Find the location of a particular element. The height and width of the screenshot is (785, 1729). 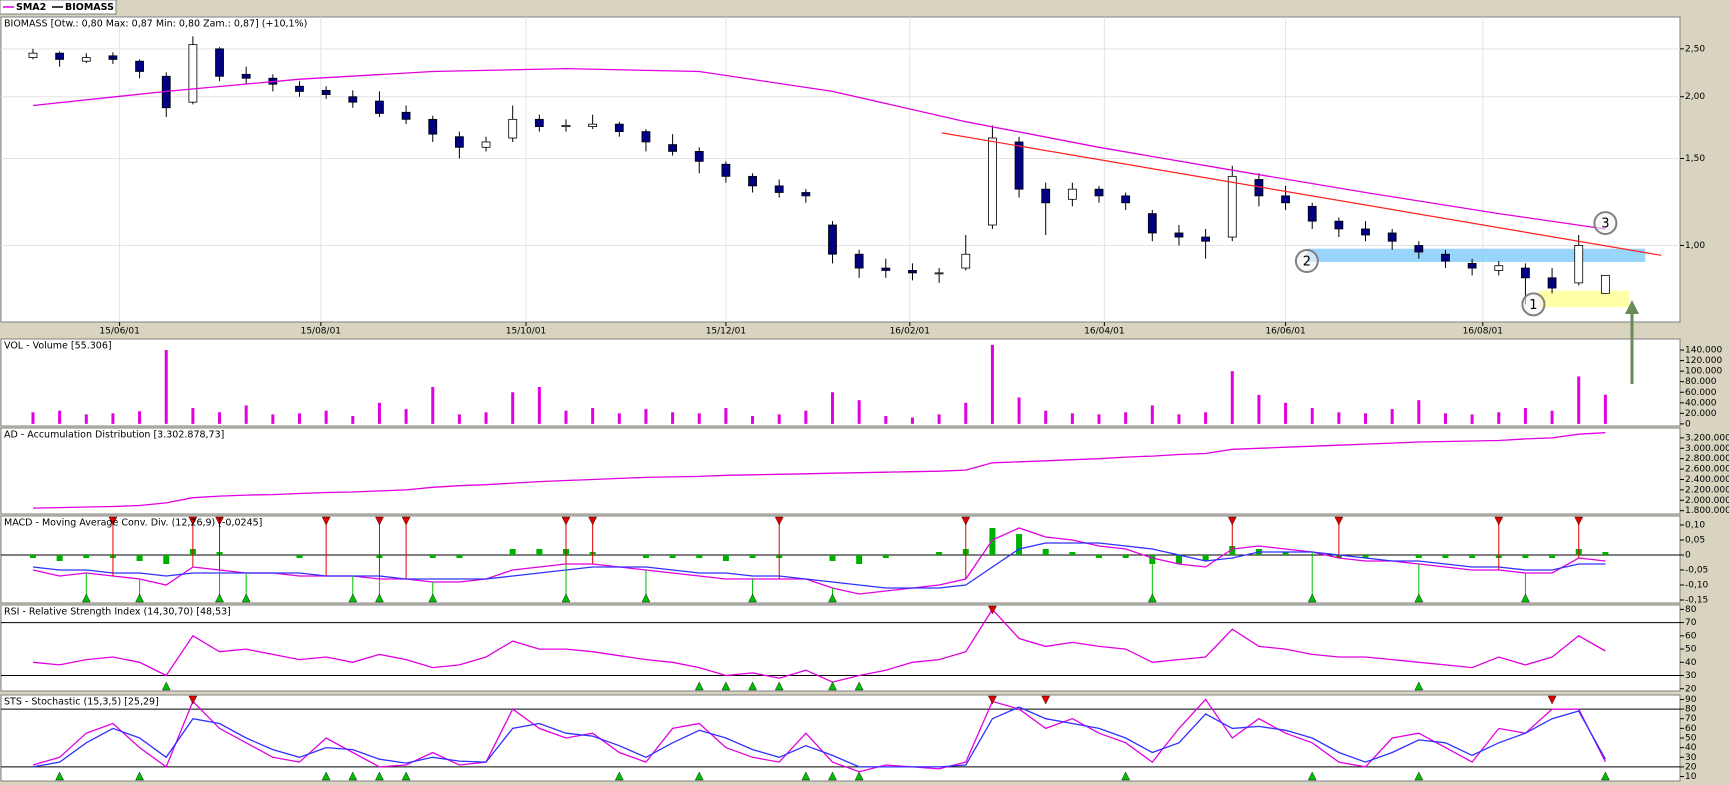

y-tick-label: 1,50 is located at coordinates (1695, 159).